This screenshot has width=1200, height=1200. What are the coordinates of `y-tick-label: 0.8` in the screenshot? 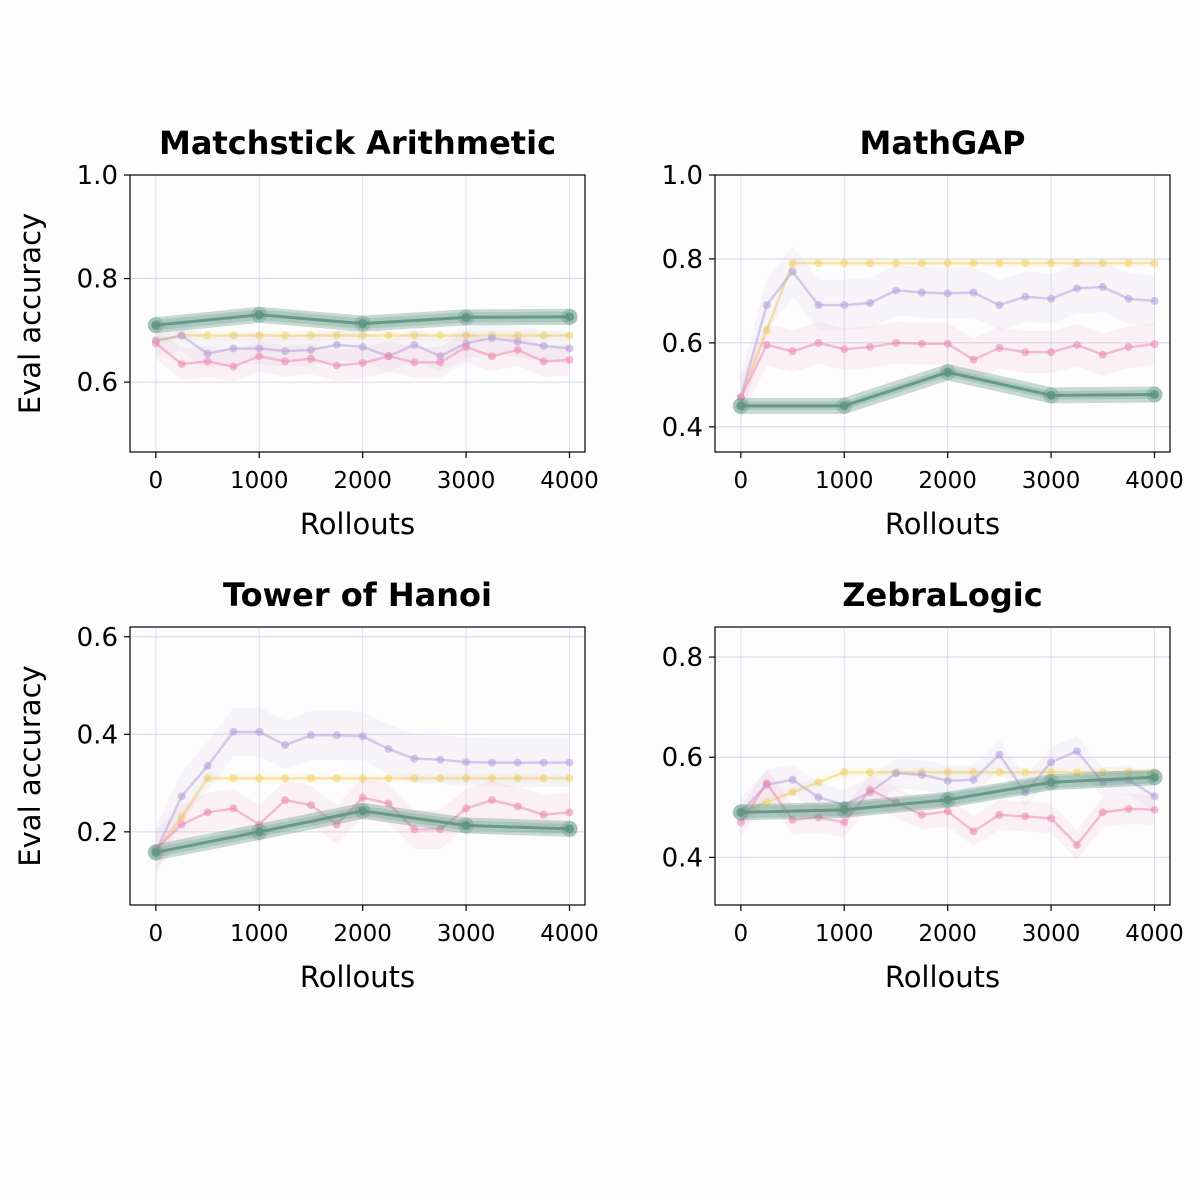 It's located at (682, 260).